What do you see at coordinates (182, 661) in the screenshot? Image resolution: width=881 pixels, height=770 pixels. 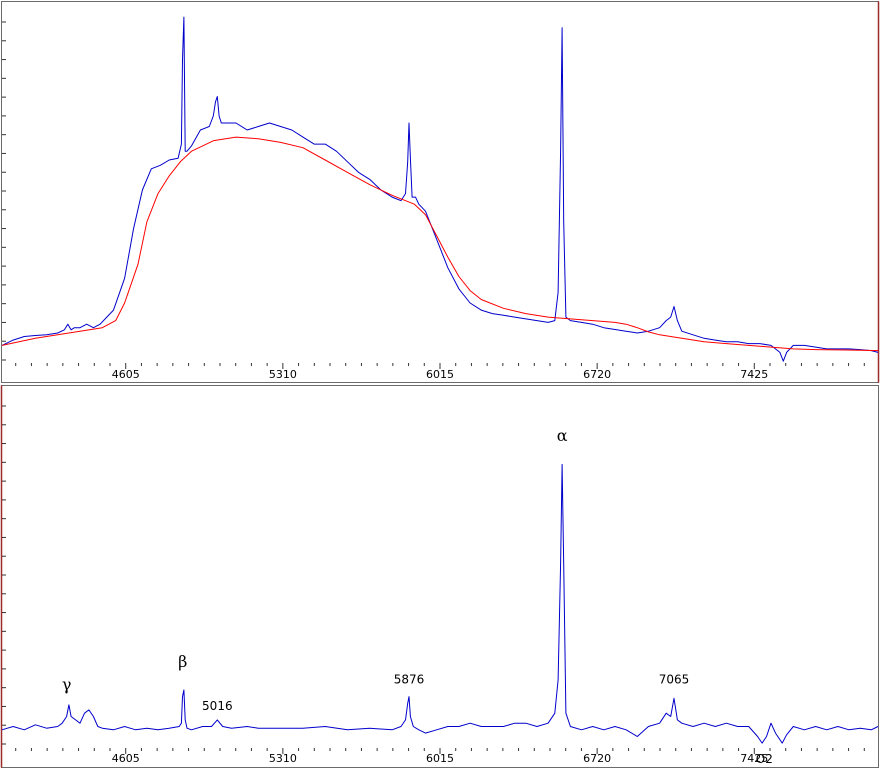 I see `line-annotation: β` at bounding box center [182, 661].